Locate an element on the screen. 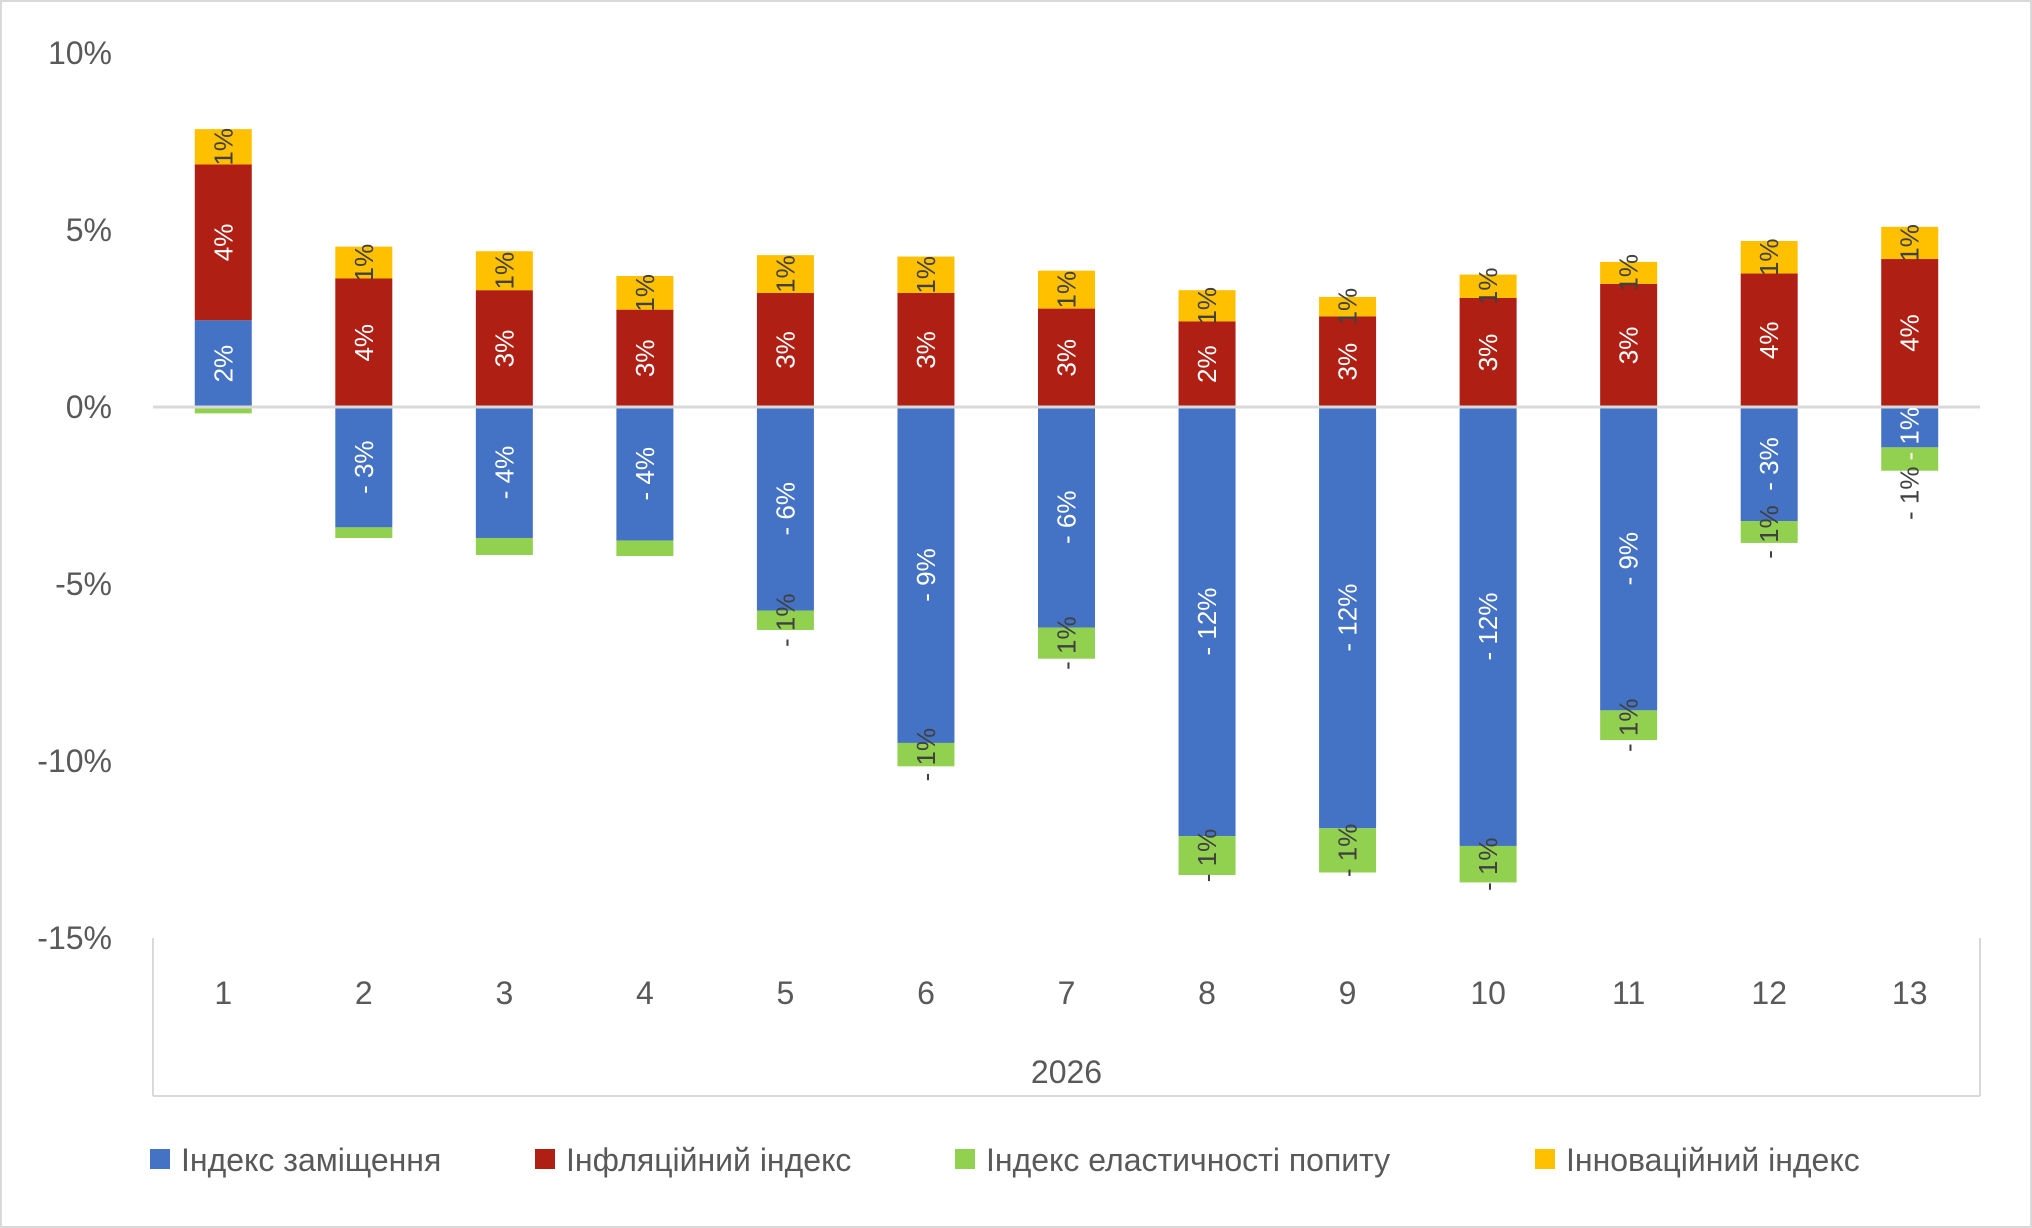  data-label: - 9% is located at coordinates (1629, 558).